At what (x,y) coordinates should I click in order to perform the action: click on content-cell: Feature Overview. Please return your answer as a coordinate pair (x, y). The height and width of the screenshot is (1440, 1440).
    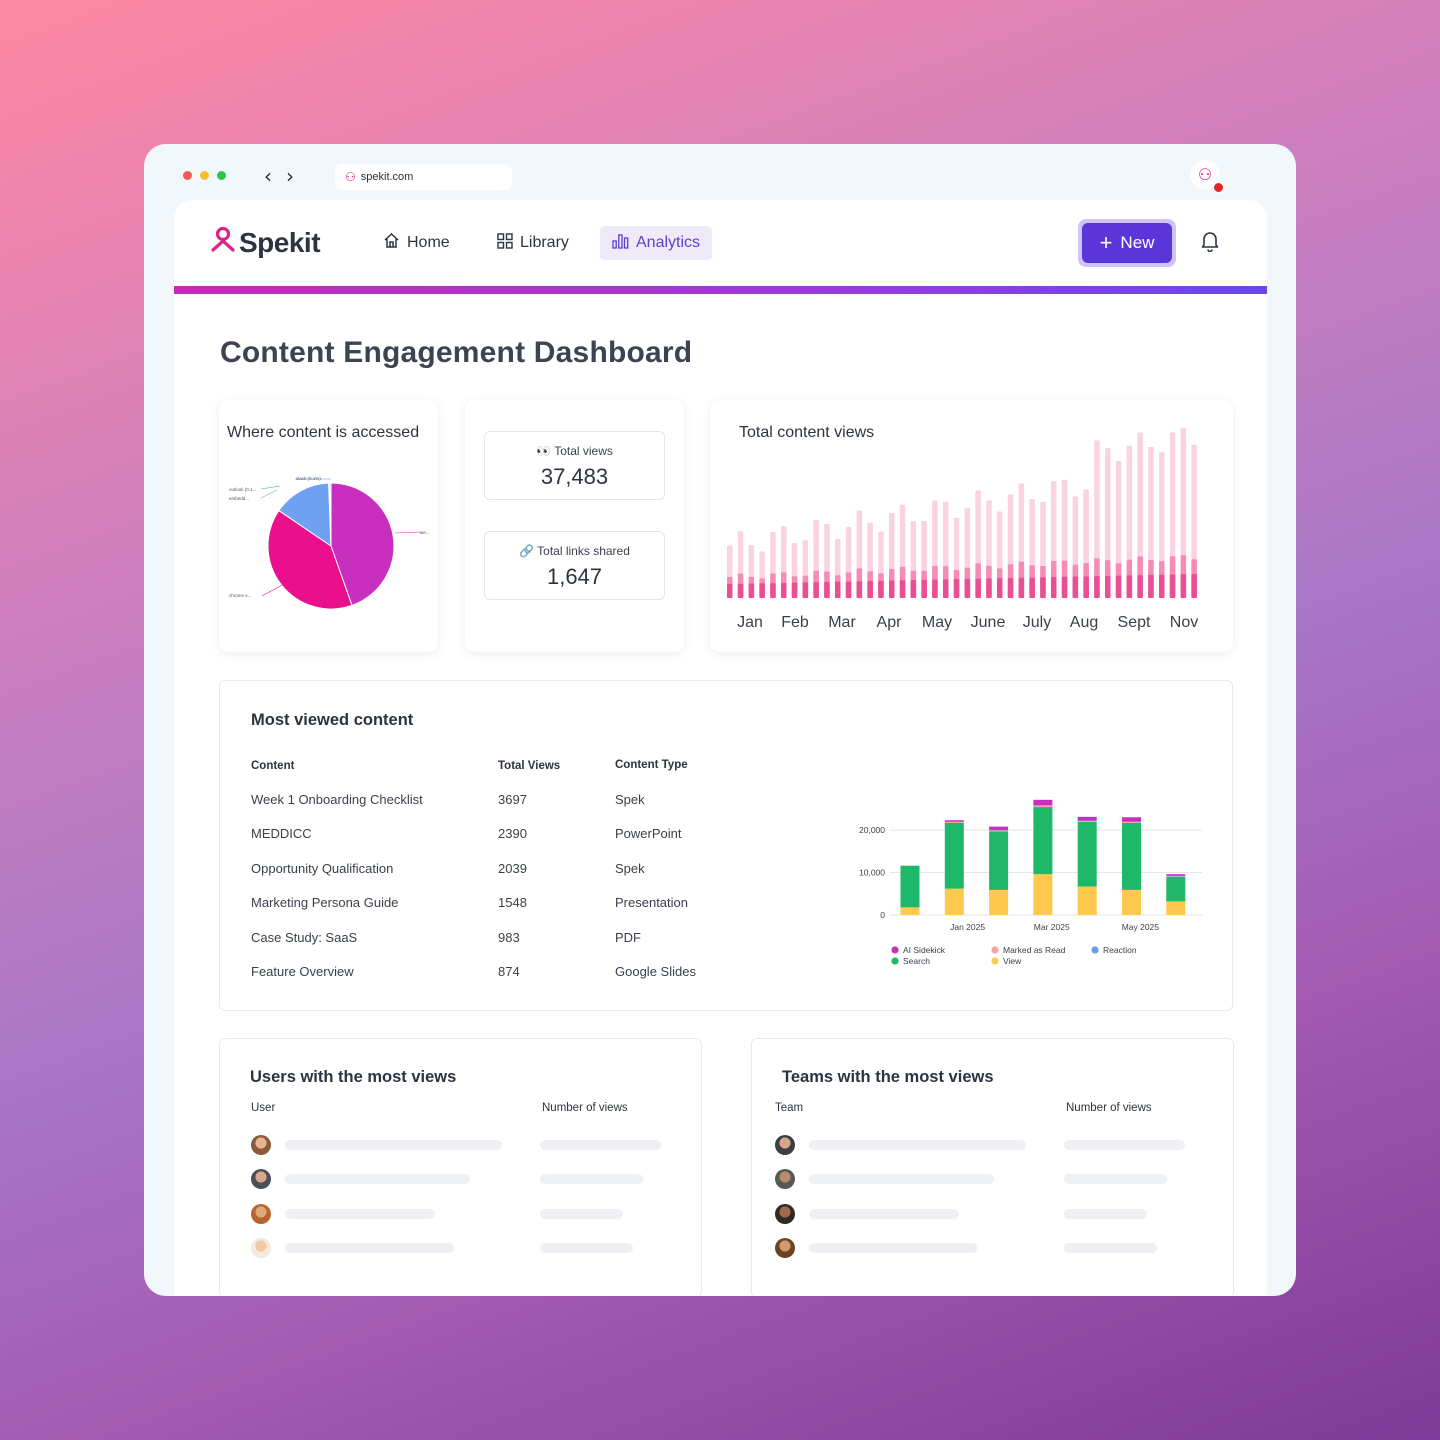
    Looking at the image, I should click on (302, 971).